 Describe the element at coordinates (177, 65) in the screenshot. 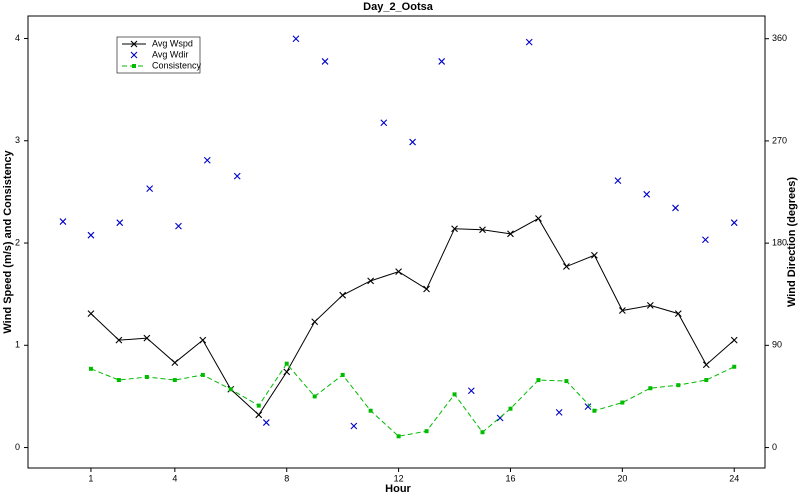

I see `legend-label: Consistency` at that location.